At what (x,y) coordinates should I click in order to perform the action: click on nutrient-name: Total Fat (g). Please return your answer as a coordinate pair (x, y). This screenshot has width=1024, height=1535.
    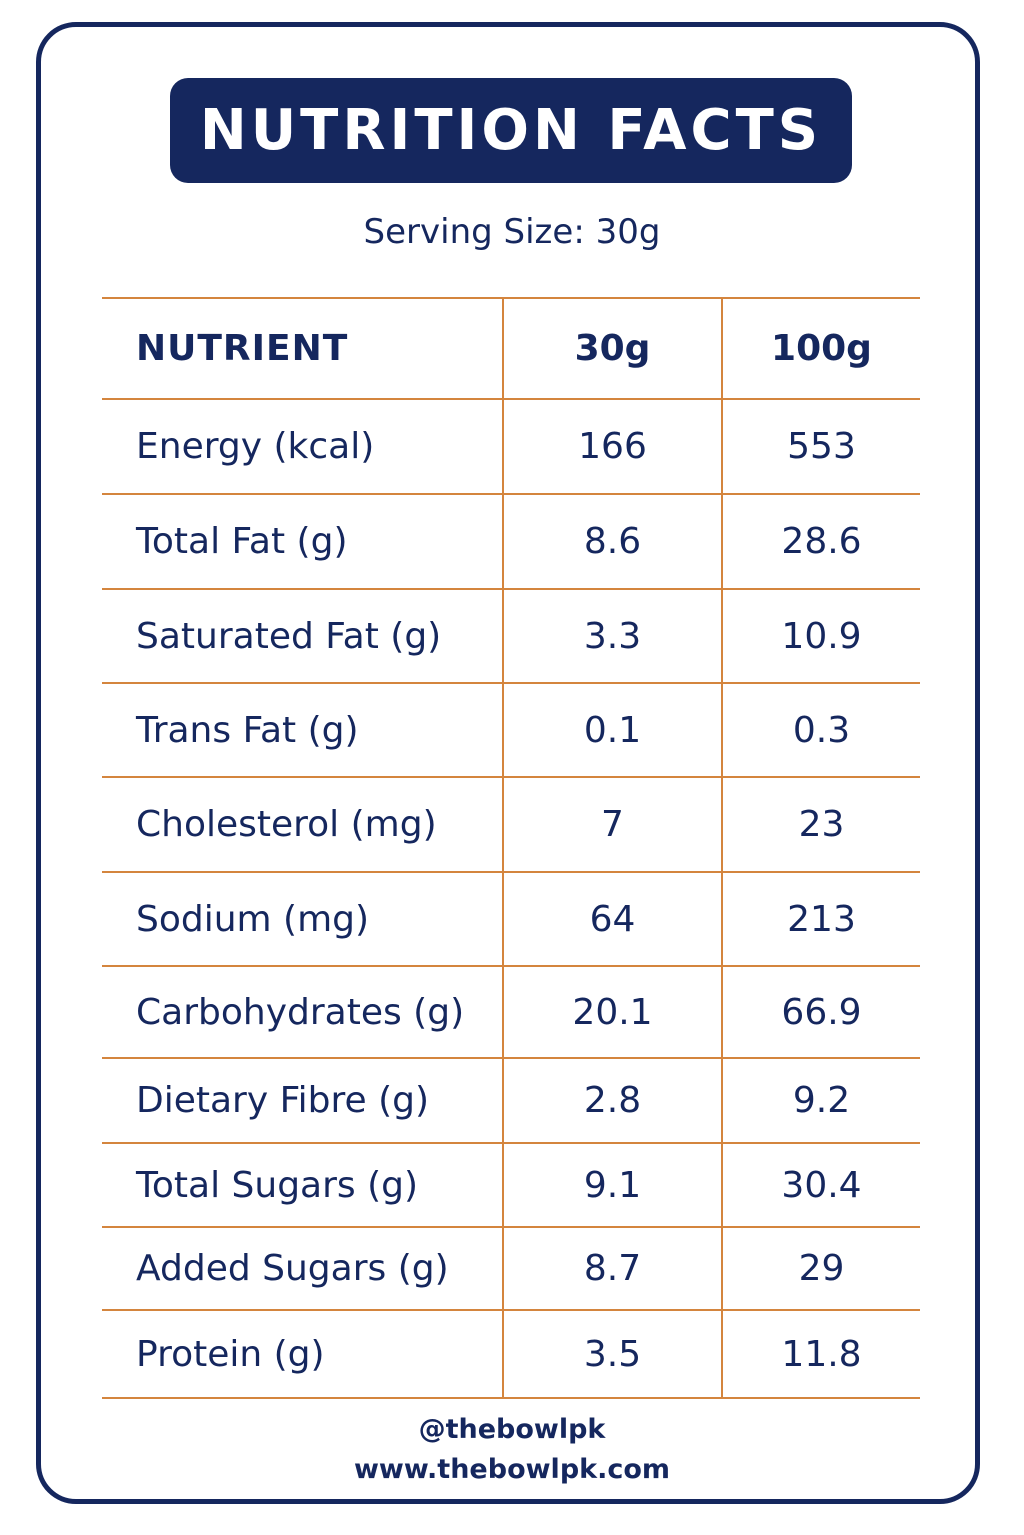
    Looking at the image, I should click on (242, 541).